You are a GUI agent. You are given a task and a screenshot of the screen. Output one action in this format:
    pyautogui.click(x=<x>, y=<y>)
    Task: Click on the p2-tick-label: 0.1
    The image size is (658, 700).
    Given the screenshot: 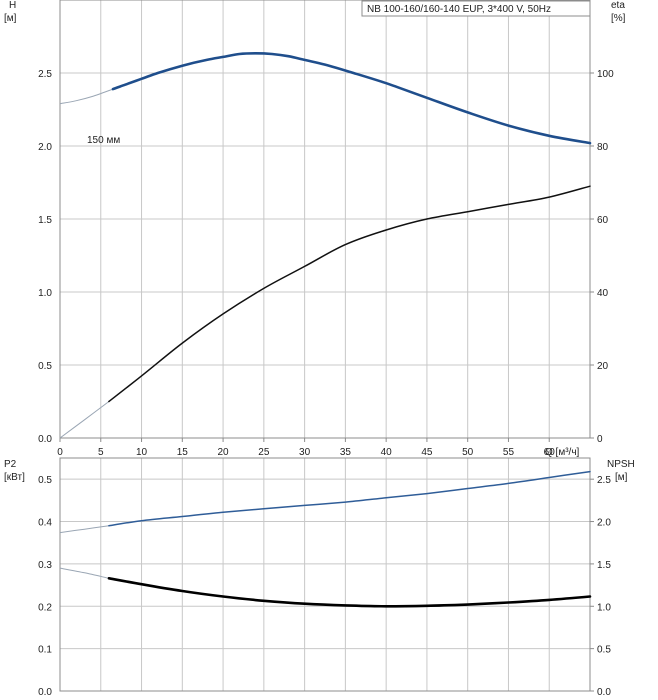 What is the action you would take?
    pyautogui.click(x=45, y=650)
    